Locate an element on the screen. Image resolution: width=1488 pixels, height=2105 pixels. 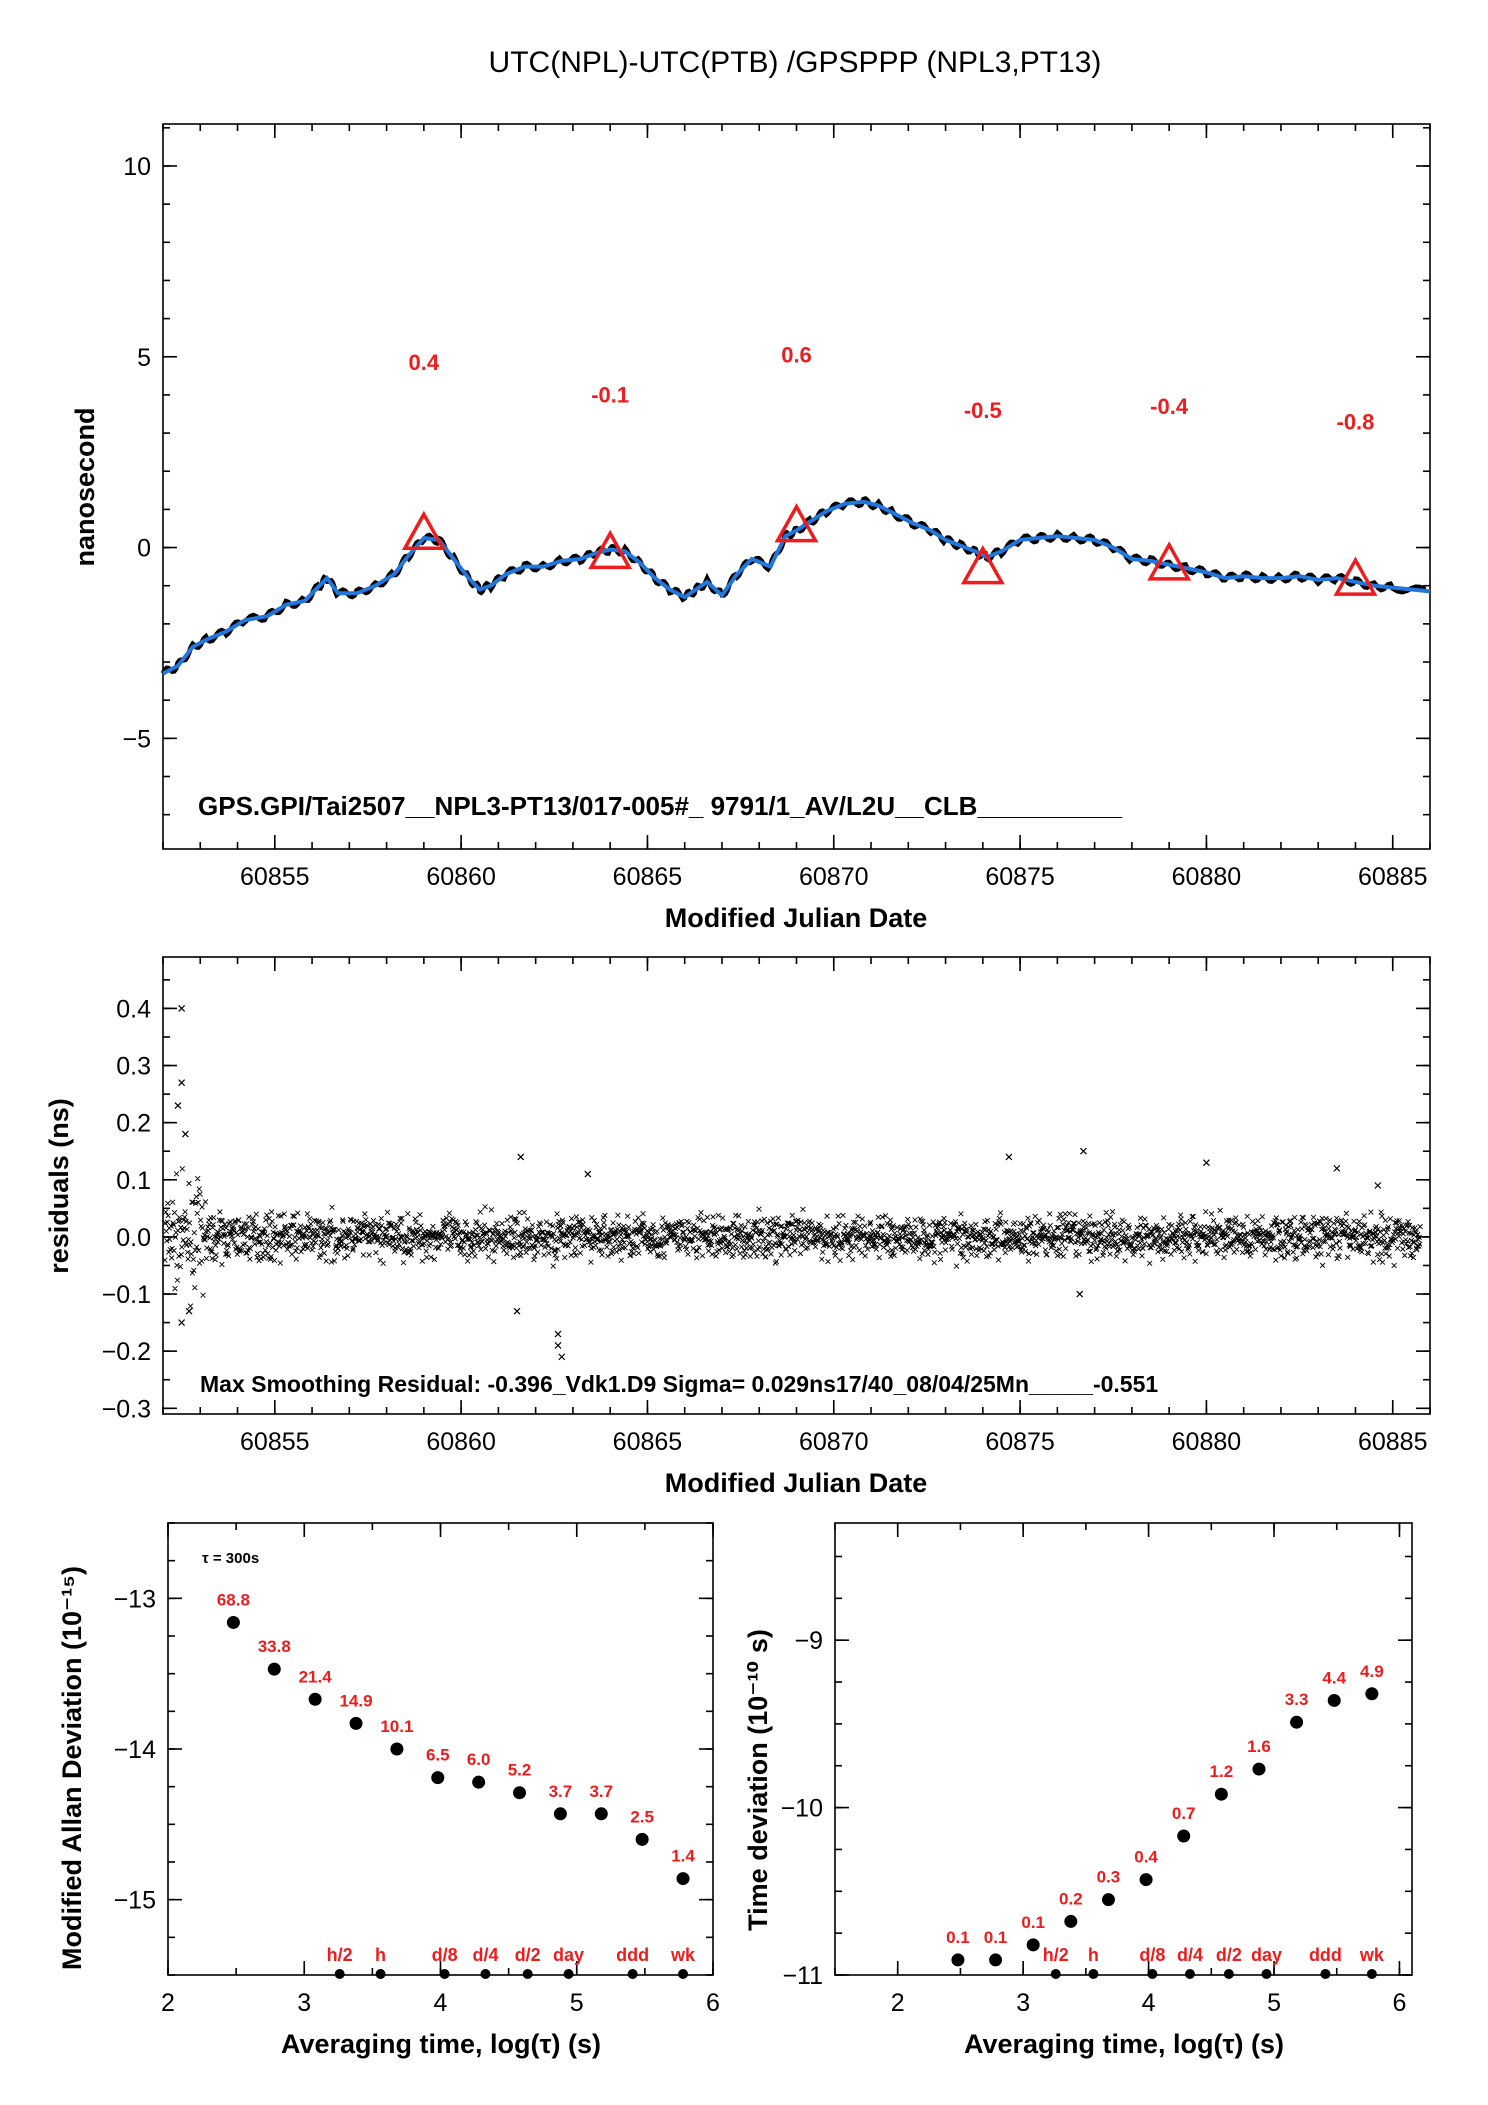
time-marker-label: ddd is located at coordinates (632, 1955).